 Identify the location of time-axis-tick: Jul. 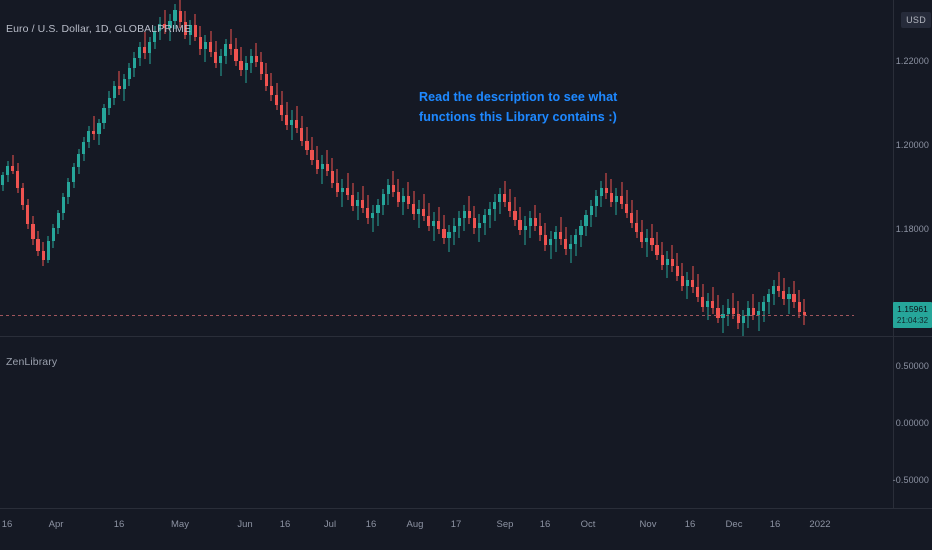
(330, 524).